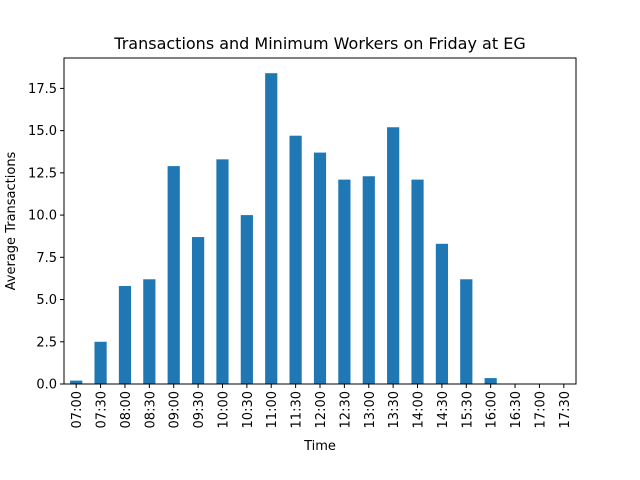 The width and height of the screenshot is (640, 480). Describe the element at coordinates (46, 385) in the screenshot. I see `y-tick-label: 0.0` at that location.